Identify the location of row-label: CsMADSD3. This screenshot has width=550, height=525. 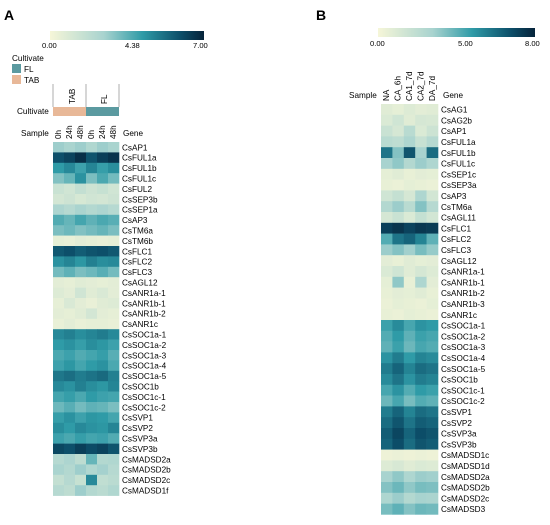
(463, 509).